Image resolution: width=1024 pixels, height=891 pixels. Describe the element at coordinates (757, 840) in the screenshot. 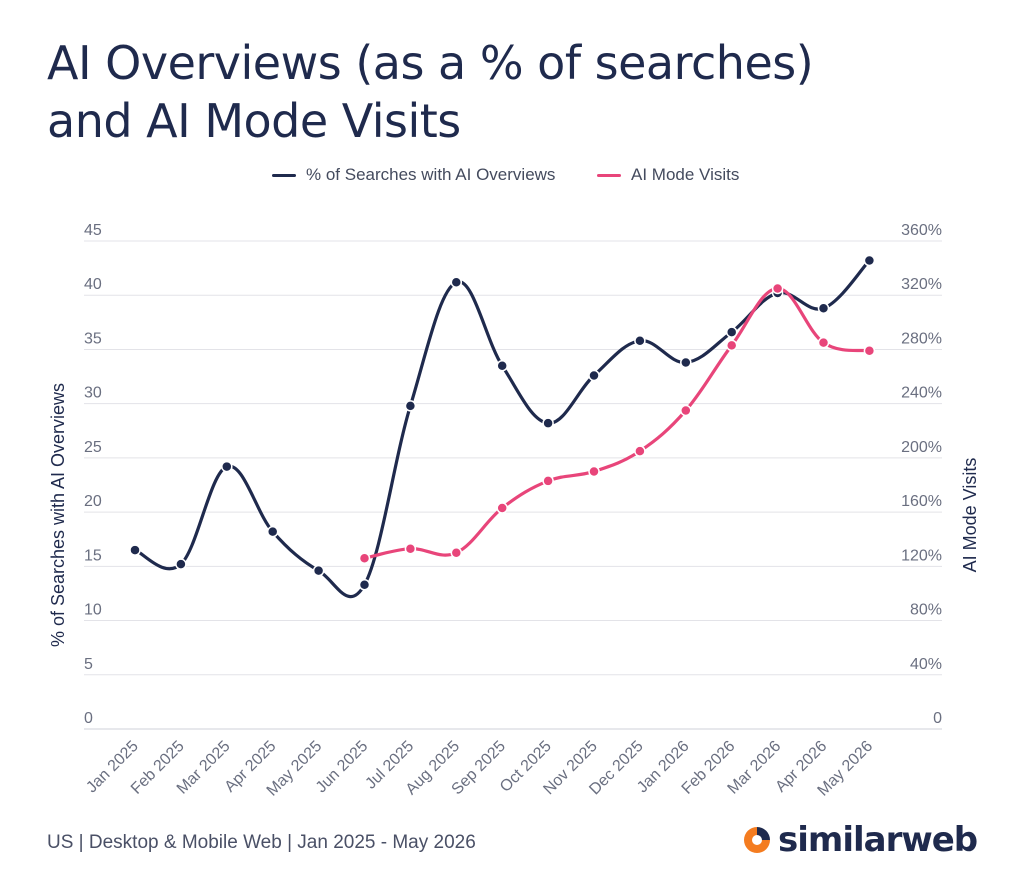

I see `similarweb-logo-icon` at that location.